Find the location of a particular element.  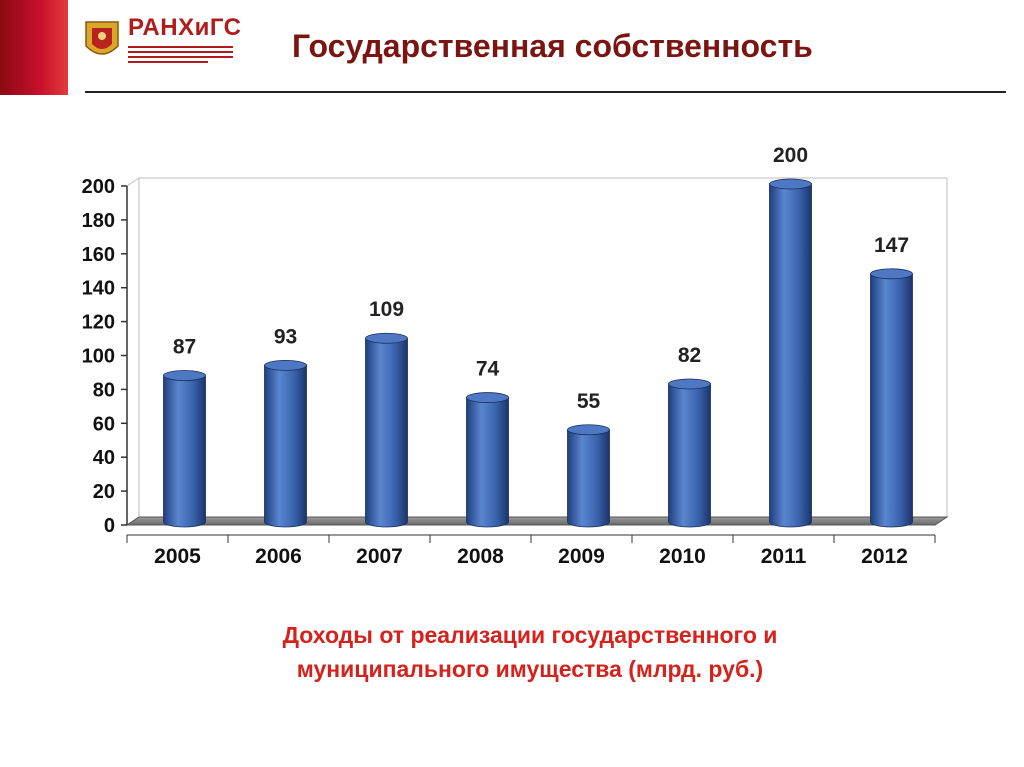

caption-line-1: Доходы от реализации государственного и is located at coordinates (530, 635).